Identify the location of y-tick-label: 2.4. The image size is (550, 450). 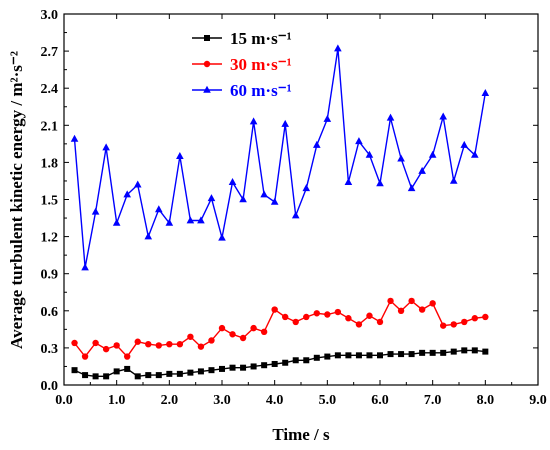
(50, 89).